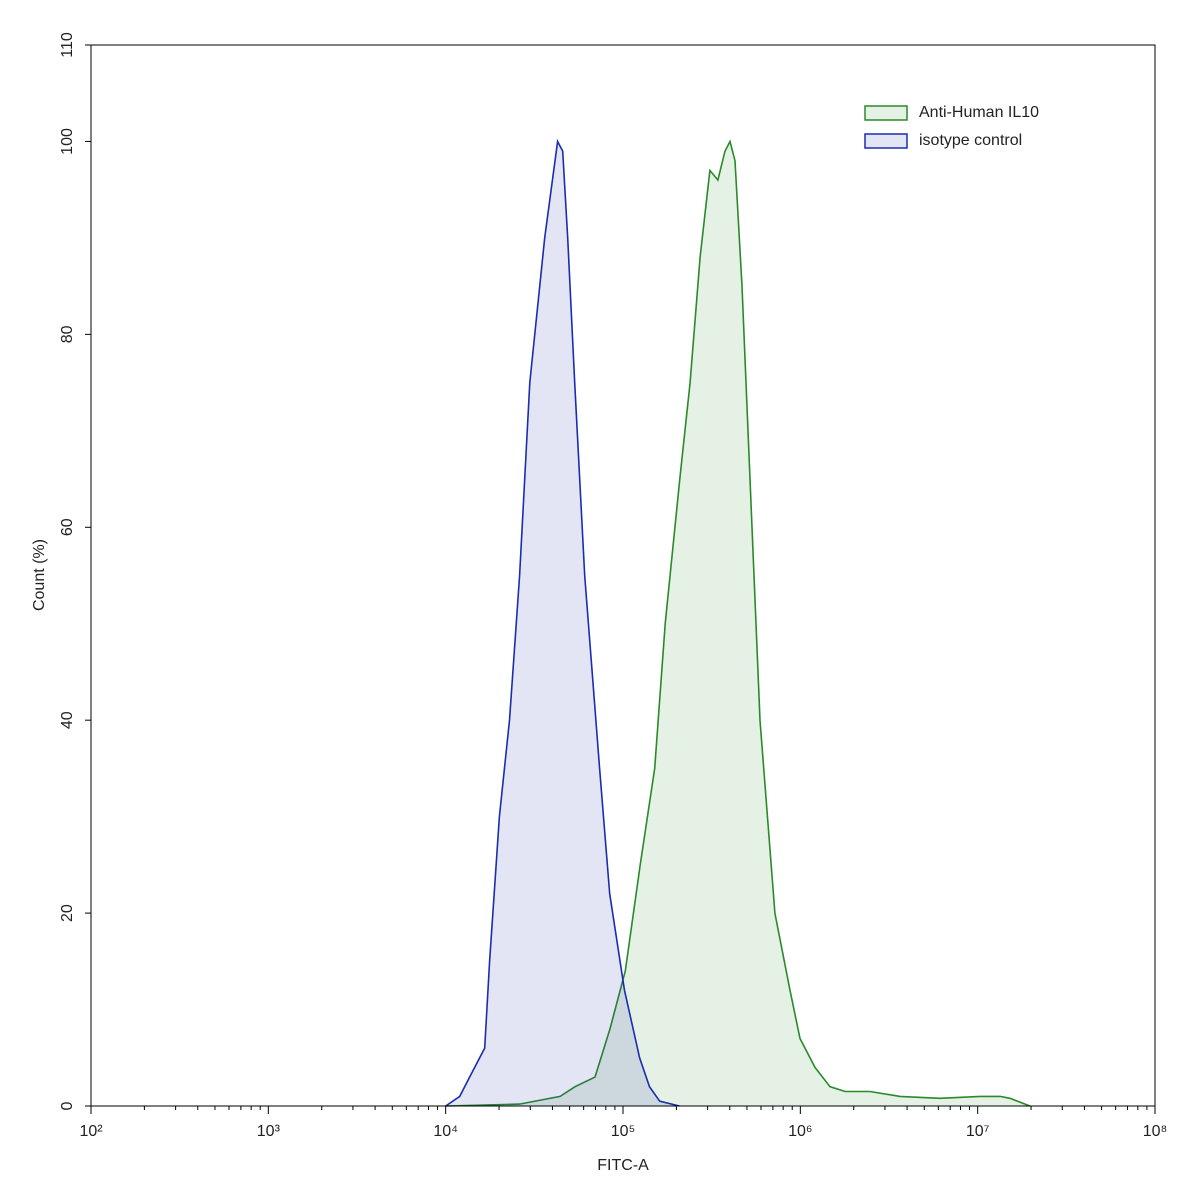 This screenshot has height=1198, width=1197. Describe the element at coordinates (800, 1131) in the screenshot. I see `x-tick-label: 10⁶` at that location.